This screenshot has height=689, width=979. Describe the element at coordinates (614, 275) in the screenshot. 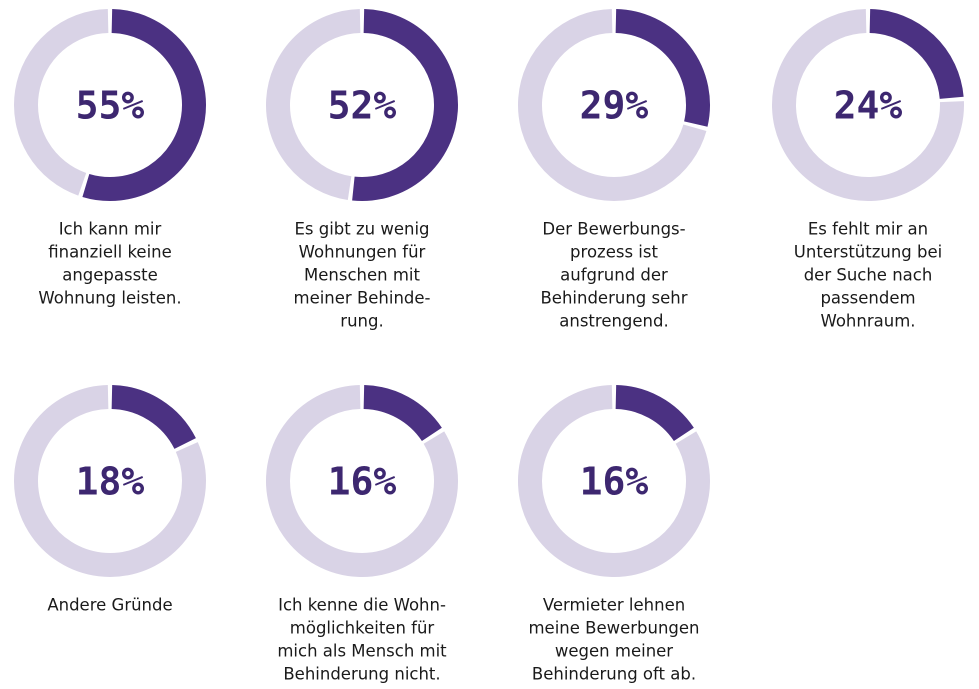

I see `caption-line: aufgrund der` at that location.